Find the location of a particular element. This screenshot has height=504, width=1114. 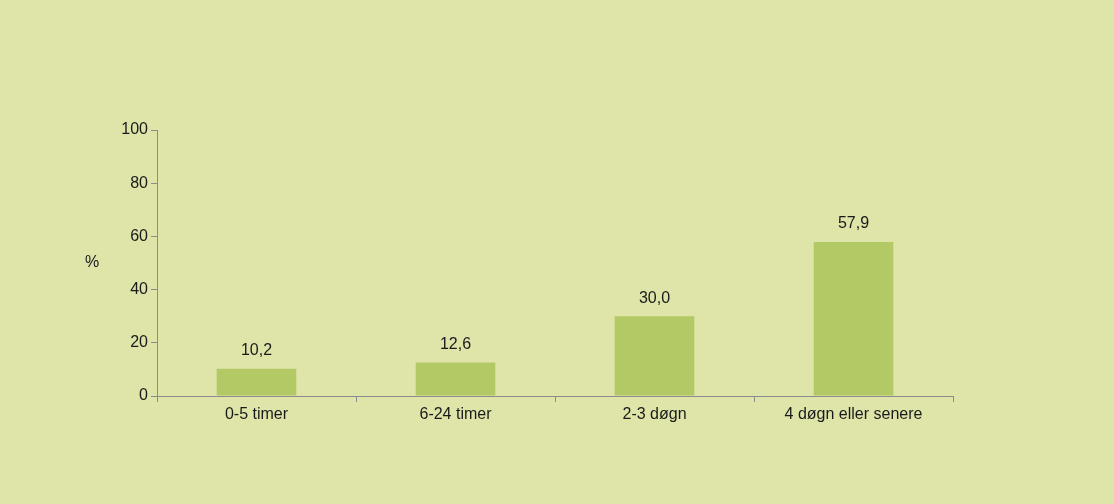

data-label: 57,9 is located at coordinates (853, 223).